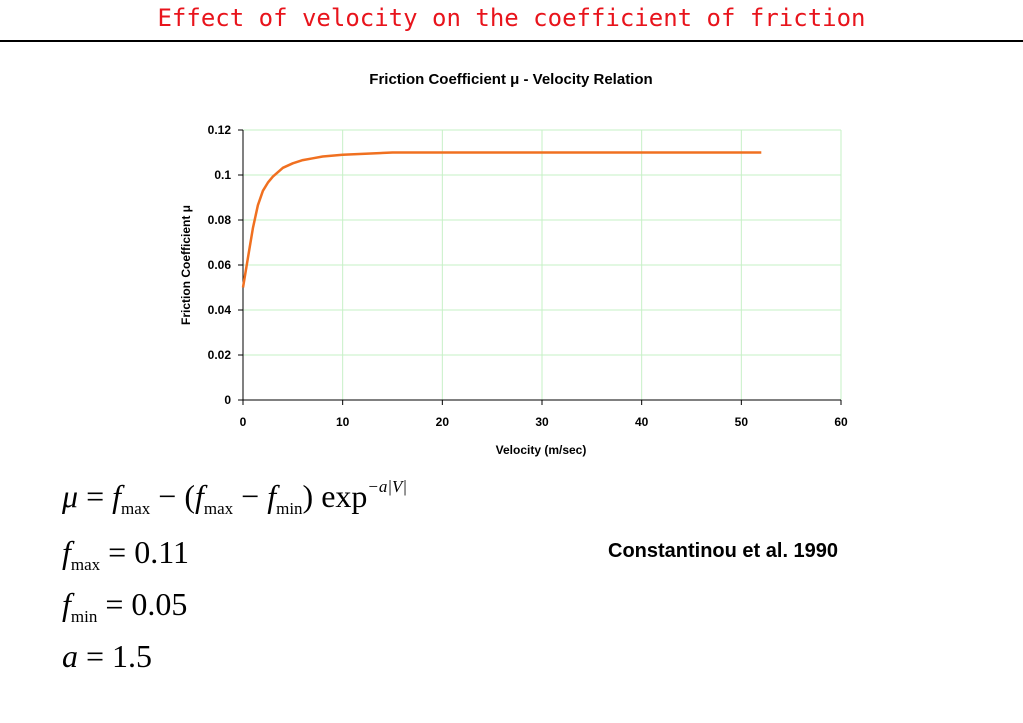  I want to click on a-symbol: a, so click(70, 656).